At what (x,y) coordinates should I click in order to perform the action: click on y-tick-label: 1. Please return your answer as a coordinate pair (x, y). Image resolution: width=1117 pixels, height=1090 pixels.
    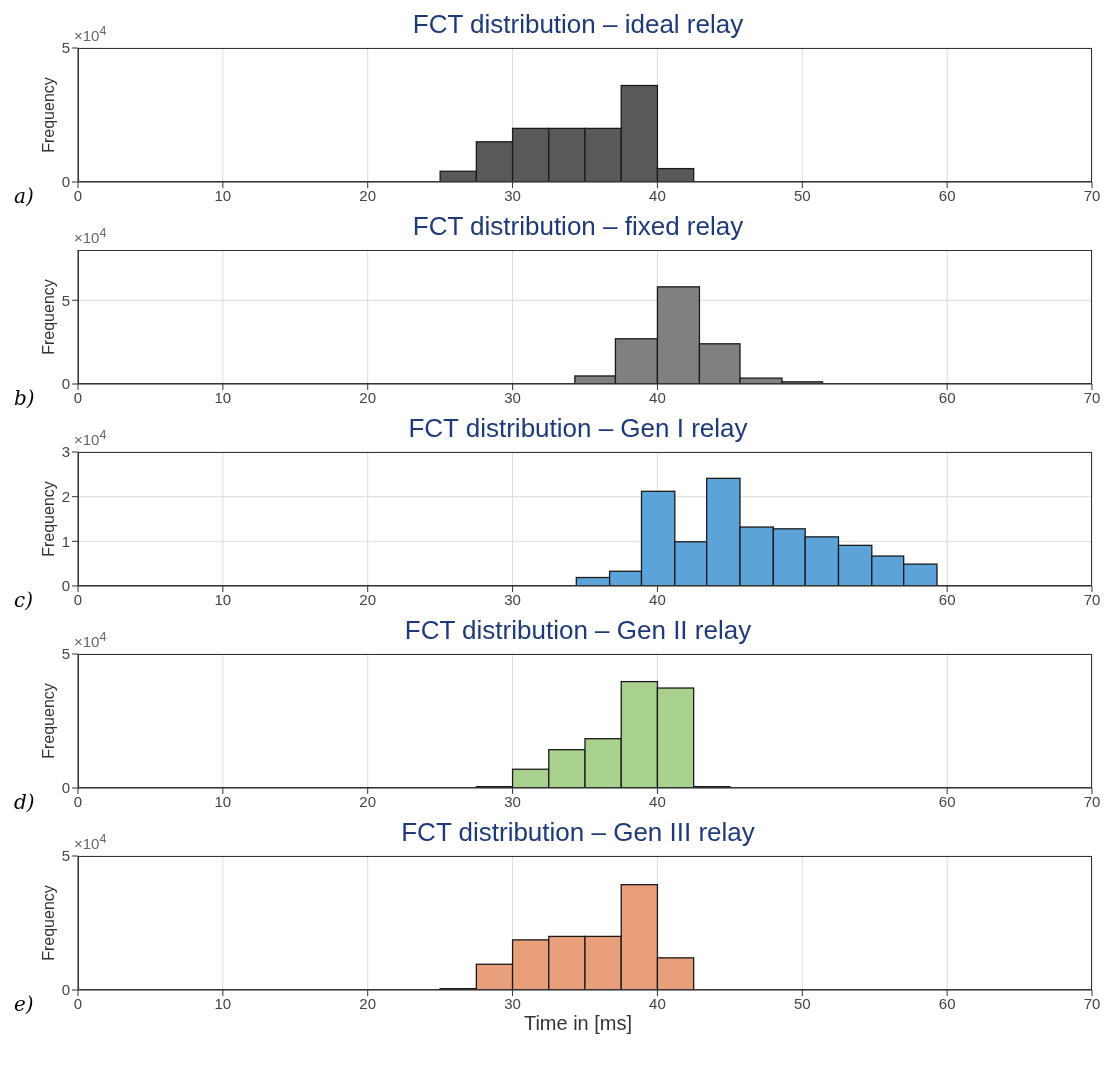
    Looking at the image, I should click on (65, 541).